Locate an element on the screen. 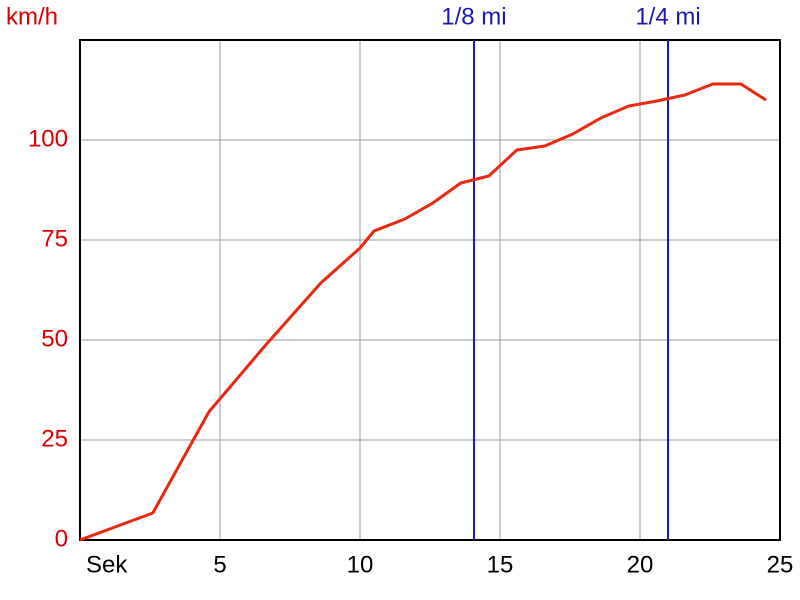 The image size is (800, 600). y-tick-label: 25 is located at coordinates (54, 438).